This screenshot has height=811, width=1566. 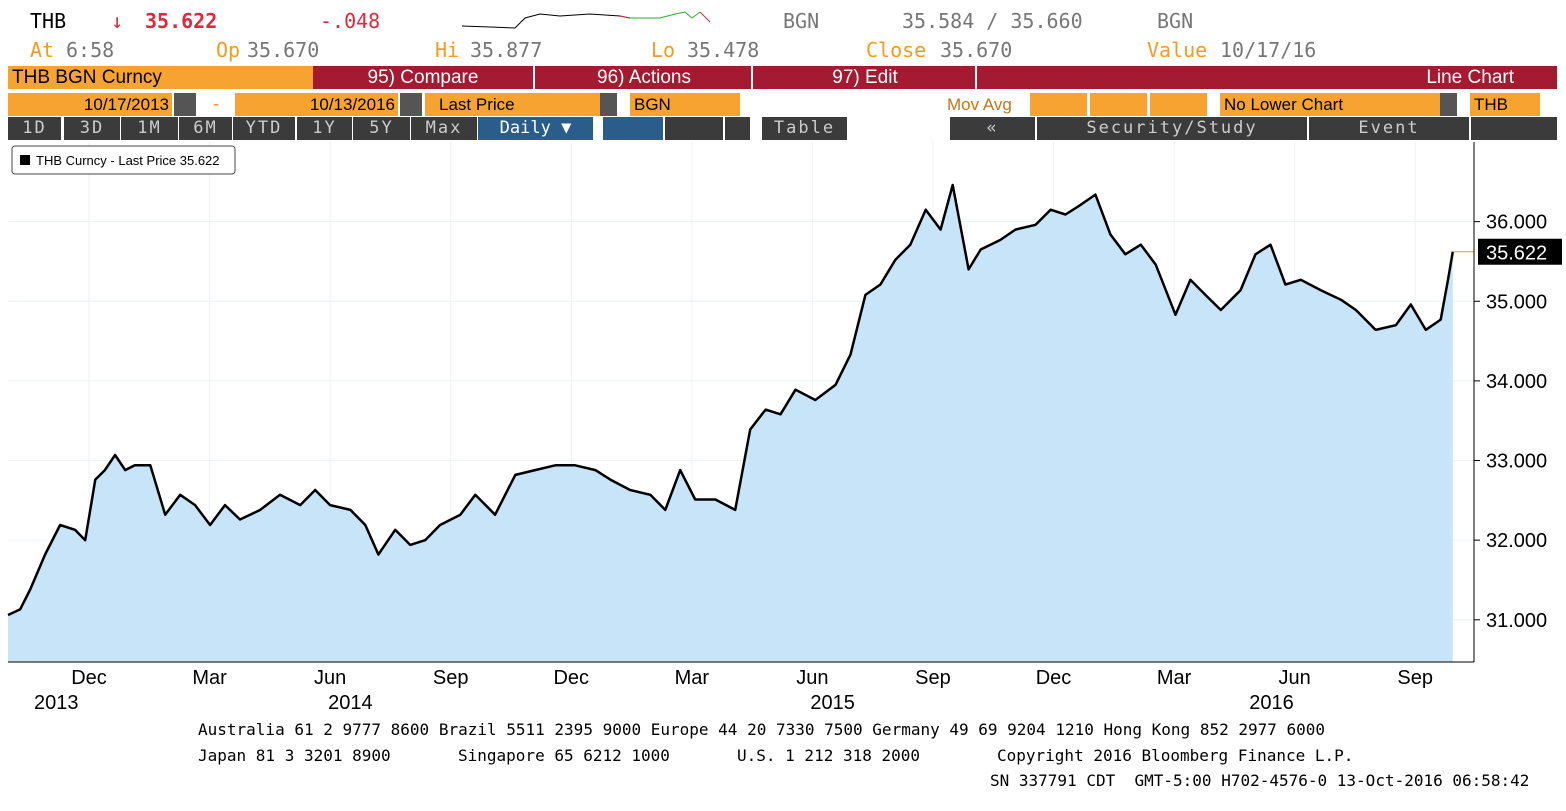 I want to click on period-button: 1D, so click(x=34, y=128).